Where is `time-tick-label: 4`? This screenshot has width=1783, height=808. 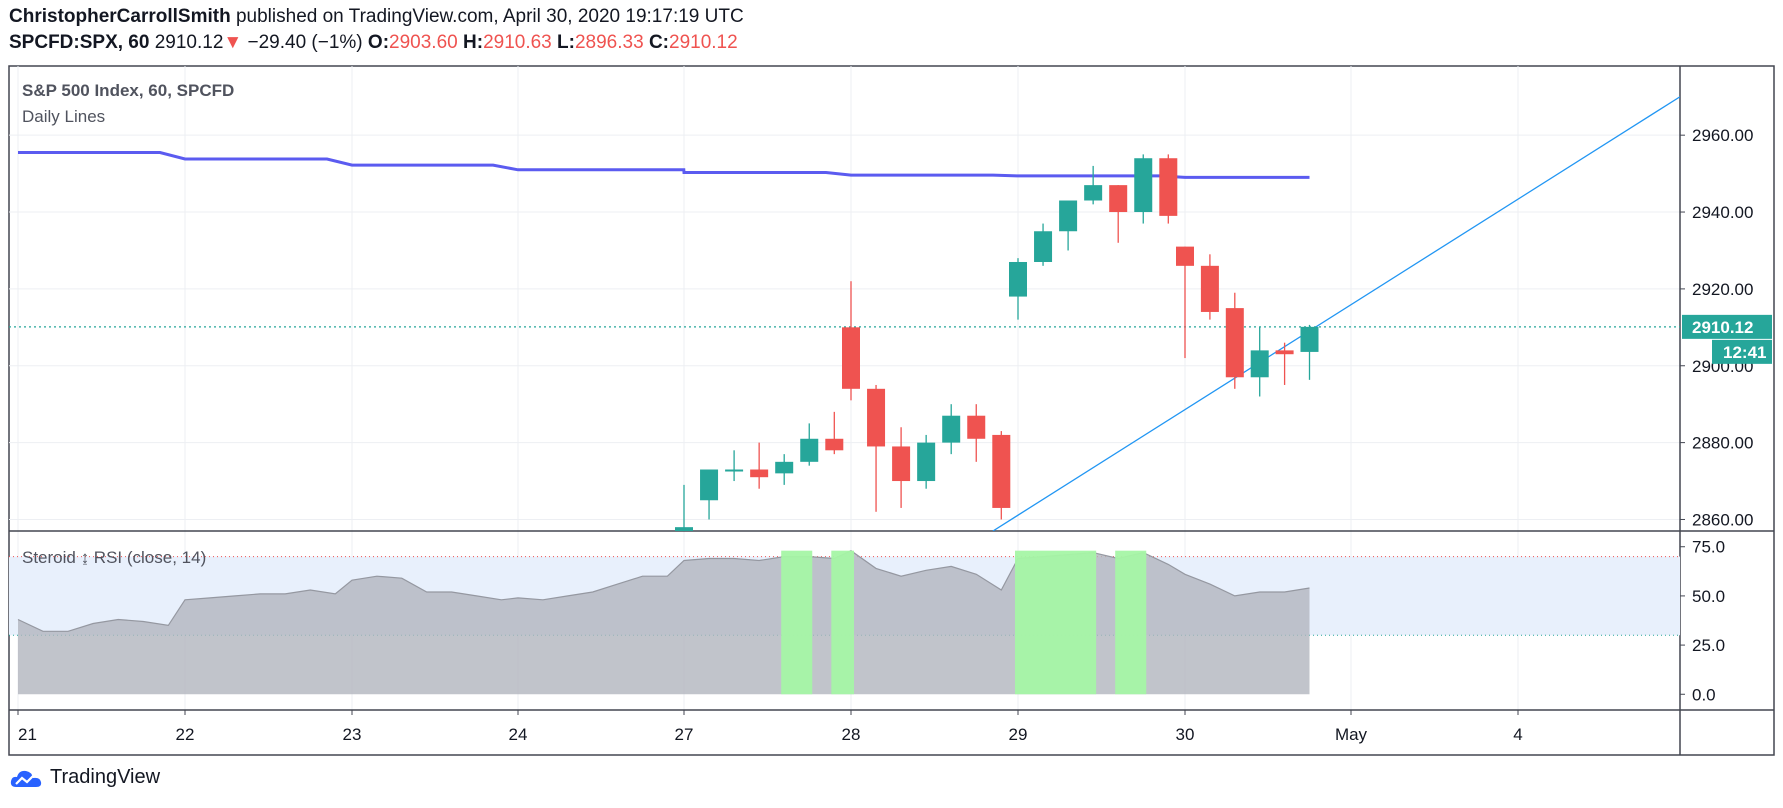
time-tick-label: 4 is located at coordinates (1517, 734).